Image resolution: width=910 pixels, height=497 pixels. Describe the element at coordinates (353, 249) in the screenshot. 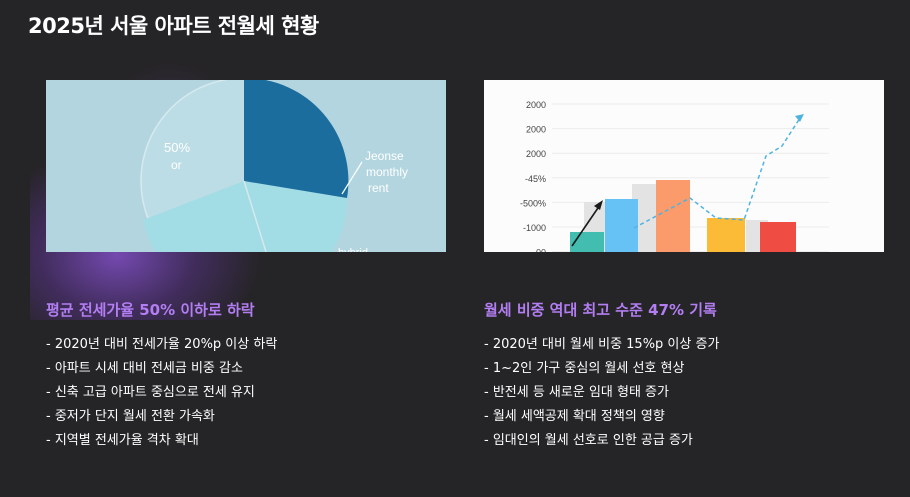

I see `pie-label-hybrid: hybrid` at that location.